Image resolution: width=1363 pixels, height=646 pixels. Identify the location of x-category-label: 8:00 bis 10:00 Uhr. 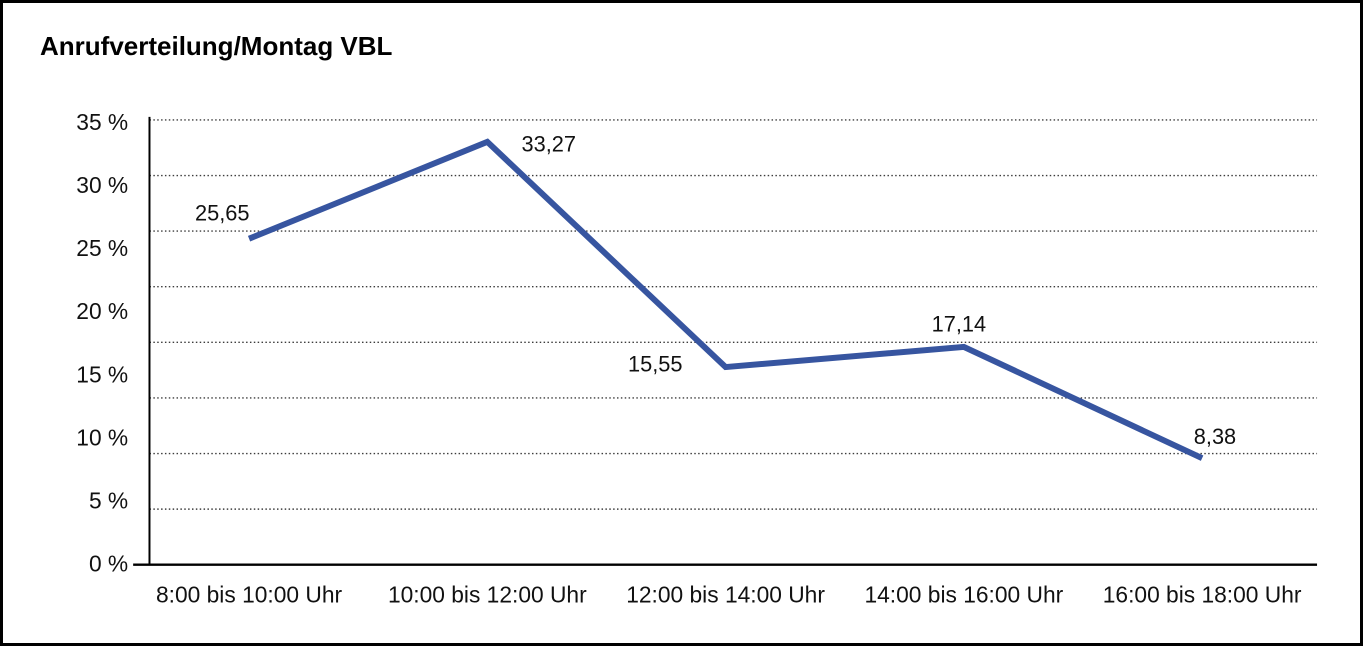
(249, 594).